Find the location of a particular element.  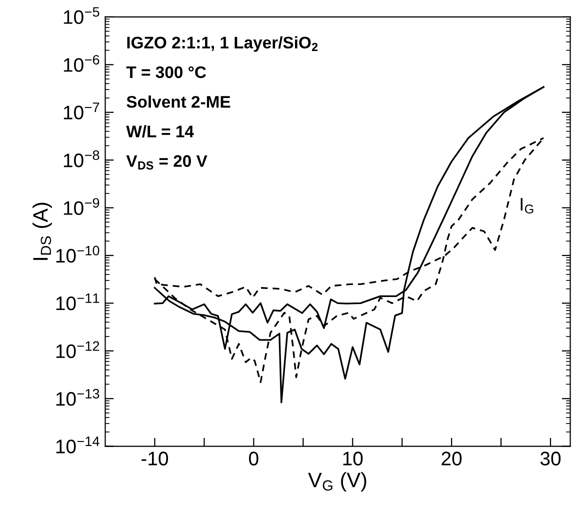

x-tick-label: 0 is located at coordinates (253, 459).